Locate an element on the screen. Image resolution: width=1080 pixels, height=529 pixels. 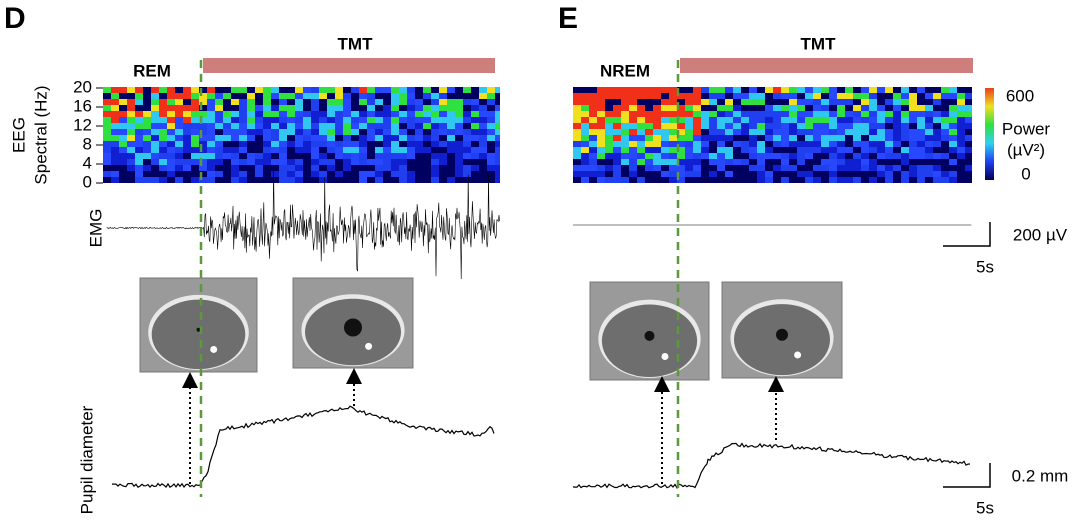
stimulus-label: TMT is located at coordinates (819, 43).